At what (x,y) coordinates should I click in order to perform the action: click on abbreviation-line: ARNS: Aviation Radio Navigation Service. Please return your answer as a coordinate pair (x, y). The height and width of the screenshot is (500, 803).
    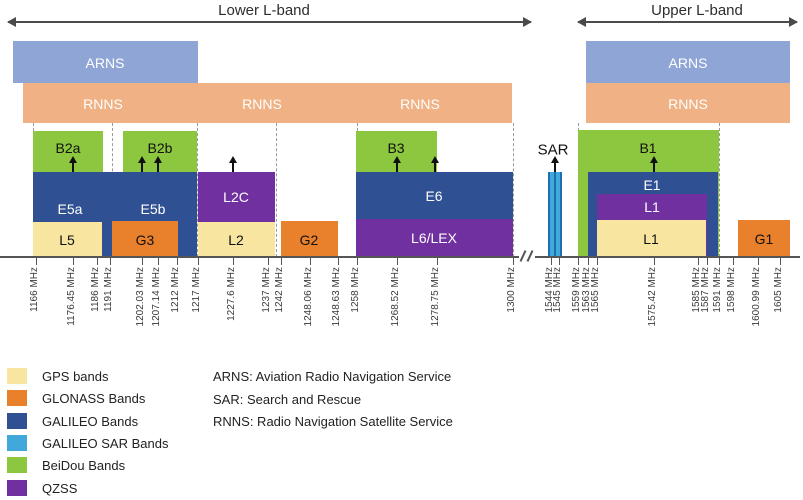
    Looking at the image, I should click on (332, 376).